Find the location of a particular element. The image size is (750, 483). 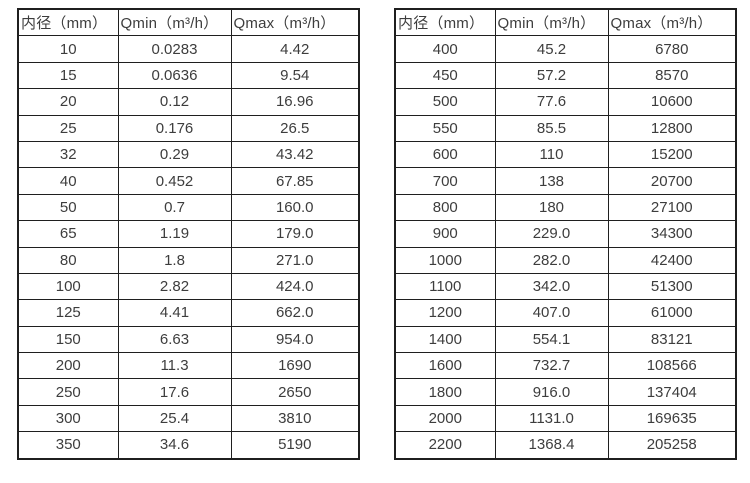

table-row: 40 0.452 67.85 is located at coordinates (188, 181).